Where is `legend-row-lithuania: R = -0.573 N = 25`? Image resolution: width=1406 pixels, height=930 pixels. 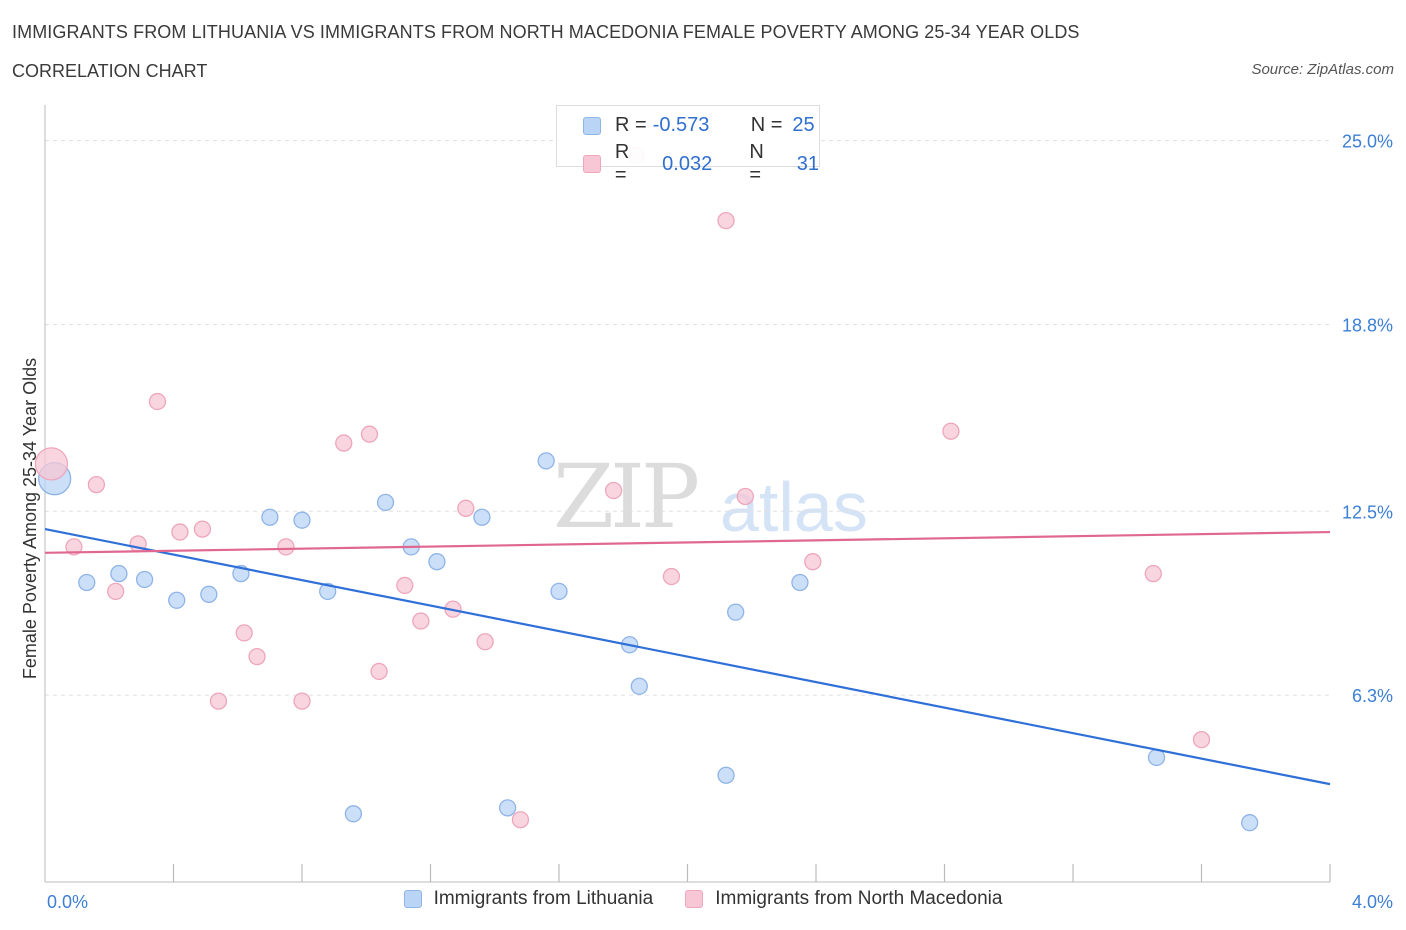
legend-row-lithuania: R = -0.573 N = 25 is located at coordinates (699, 125).